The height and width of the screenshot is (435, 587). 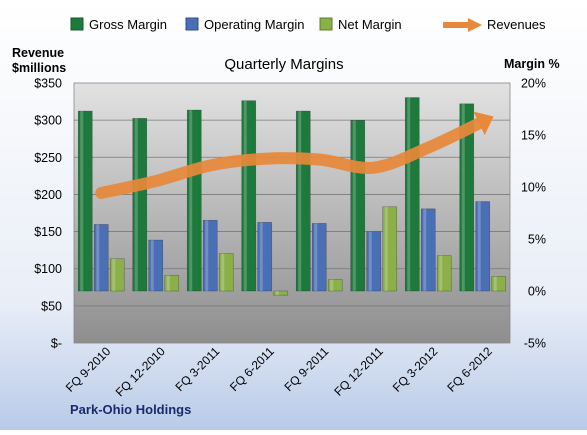 What do you see at coordinates (316, 257) in the screenshot?
I see `bar-highlight-operating-margin-fq-9-2011` at bounding box center [316, 257].